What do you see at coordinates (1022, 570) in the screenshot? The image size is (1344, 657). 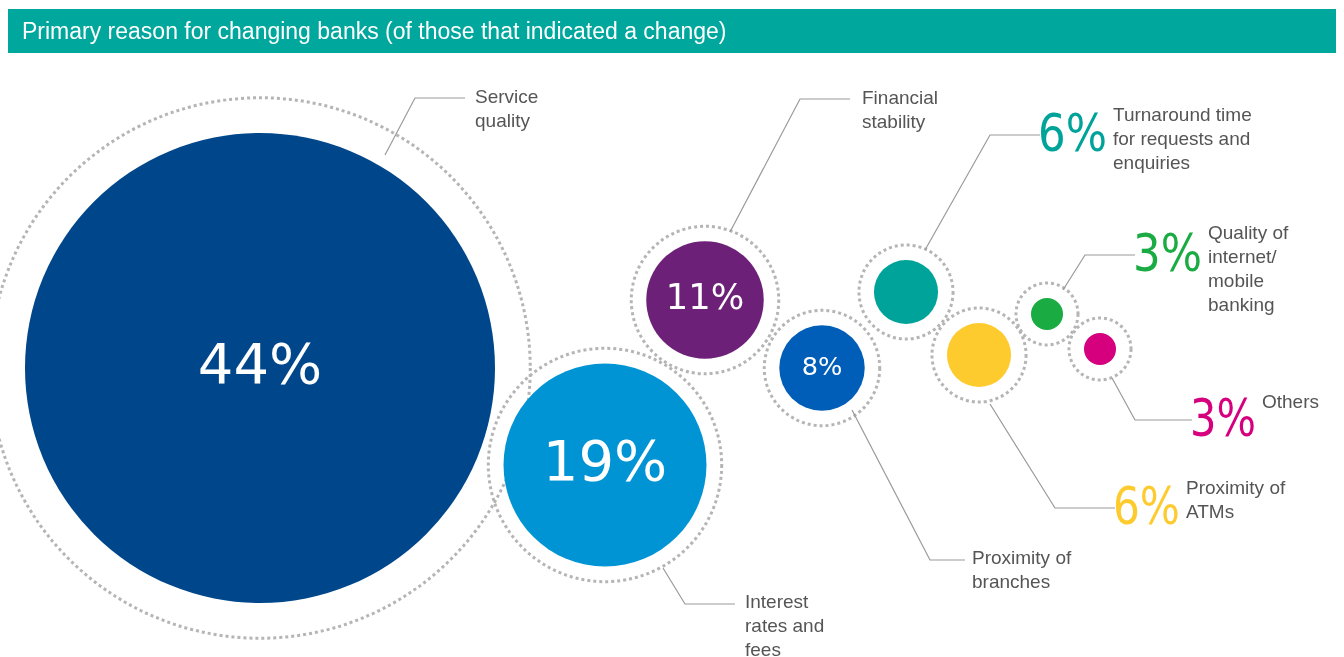 I see `category-label: Proximity of branches` at bounding box center [1022, 570].